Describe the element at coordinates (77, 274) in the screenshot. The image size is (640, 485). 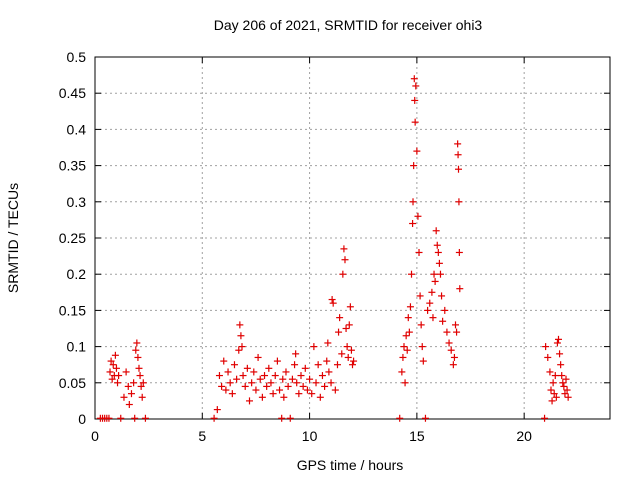
I see `y-tick-label: 0.2` at that location.